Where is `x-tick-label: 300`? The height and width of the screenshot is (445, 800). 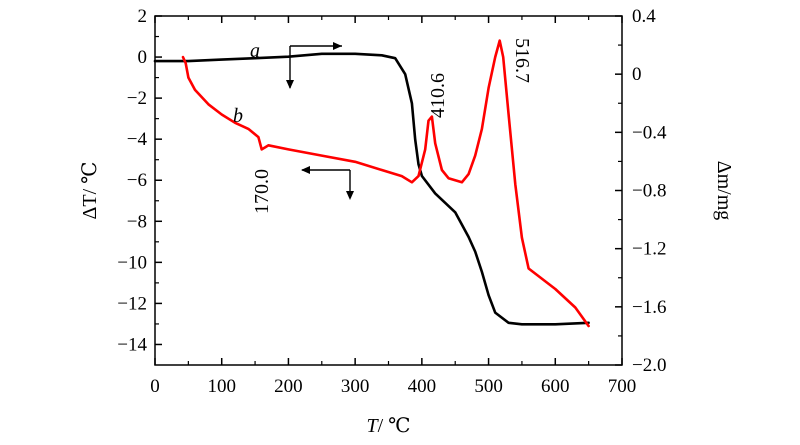 x-tick-label: 300 is located at coordinates (355, 386).